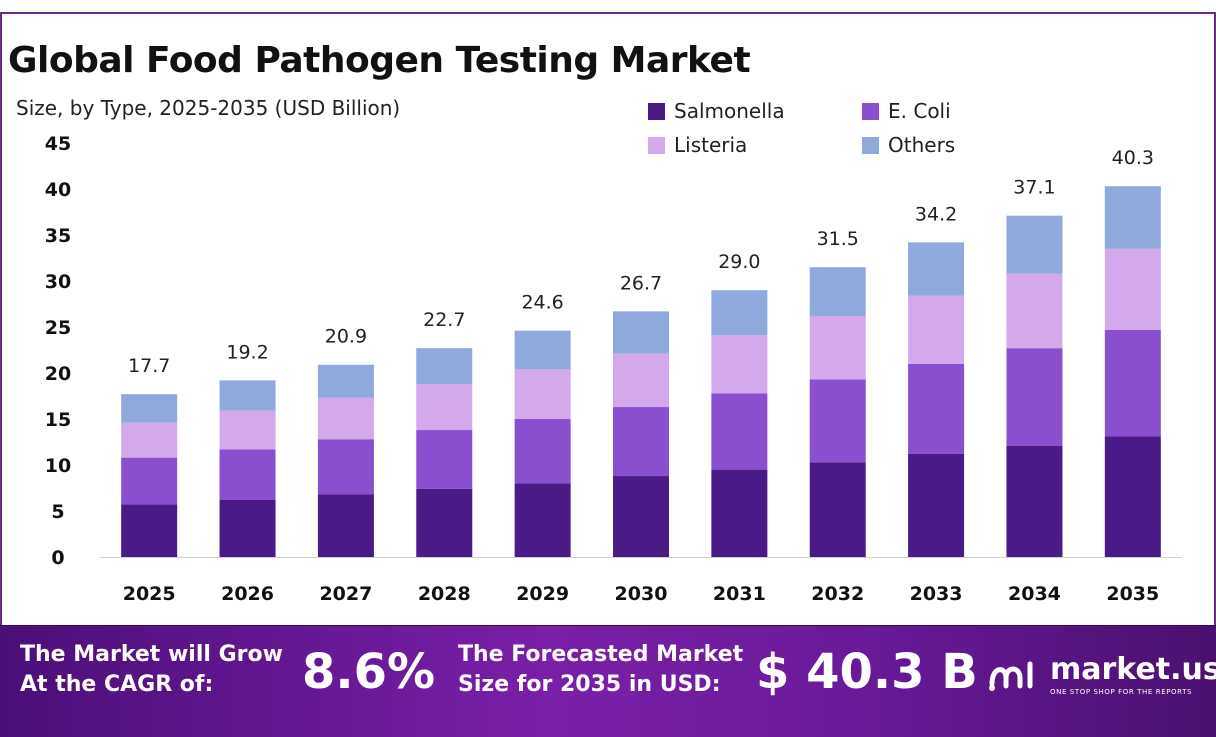 Image resolution: width=1216 pixels, height=737 pixels. What do you see at coordinates (1132, 289) in the screenshot?
I see `bar-segment-listeria-2035` at bounding box center [1132, 289].